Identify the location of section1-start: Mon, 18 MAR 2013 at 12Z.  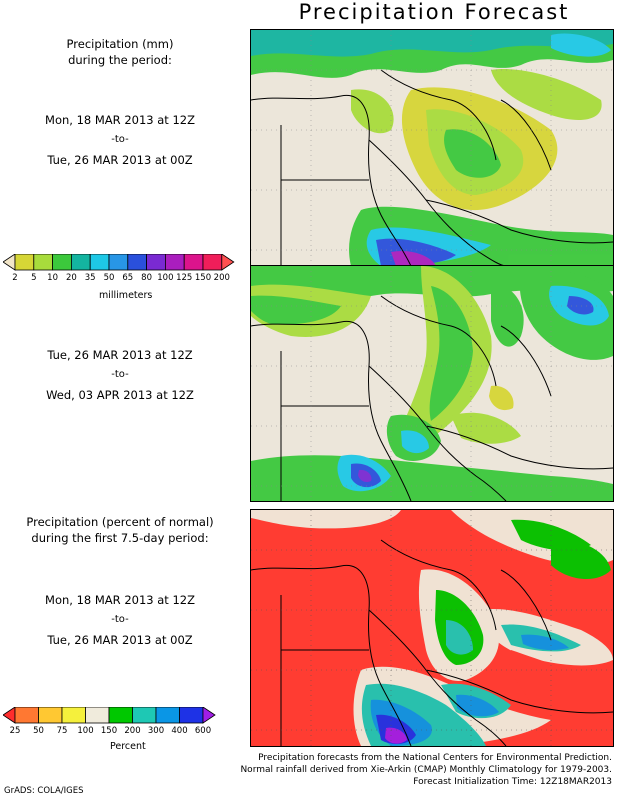
(120, 120).